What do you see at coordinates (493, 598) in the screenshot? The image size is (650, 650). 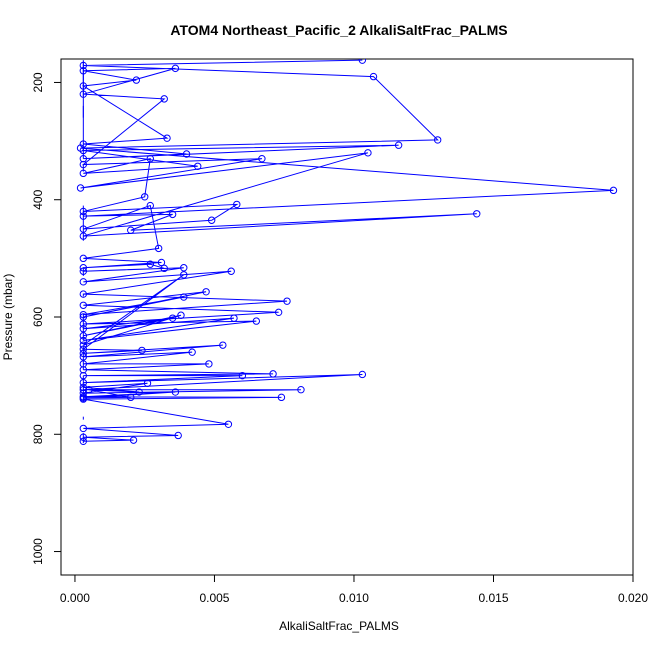 I see `x-tick-label: 0.015` at bounding box center [493, 598].